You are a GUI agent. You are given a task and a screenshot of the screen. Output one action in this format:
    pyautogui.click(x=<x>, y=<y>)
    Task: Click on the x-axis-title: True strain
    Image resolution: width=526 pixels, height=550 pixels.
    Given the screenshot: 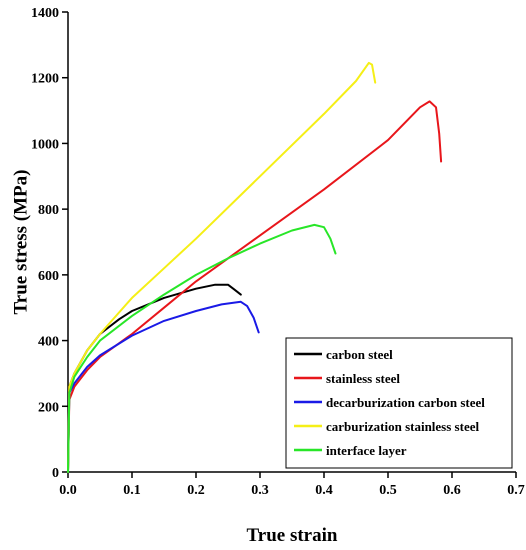 What is the action you would take?
    pyautogui.click(x=292, y=535)
    